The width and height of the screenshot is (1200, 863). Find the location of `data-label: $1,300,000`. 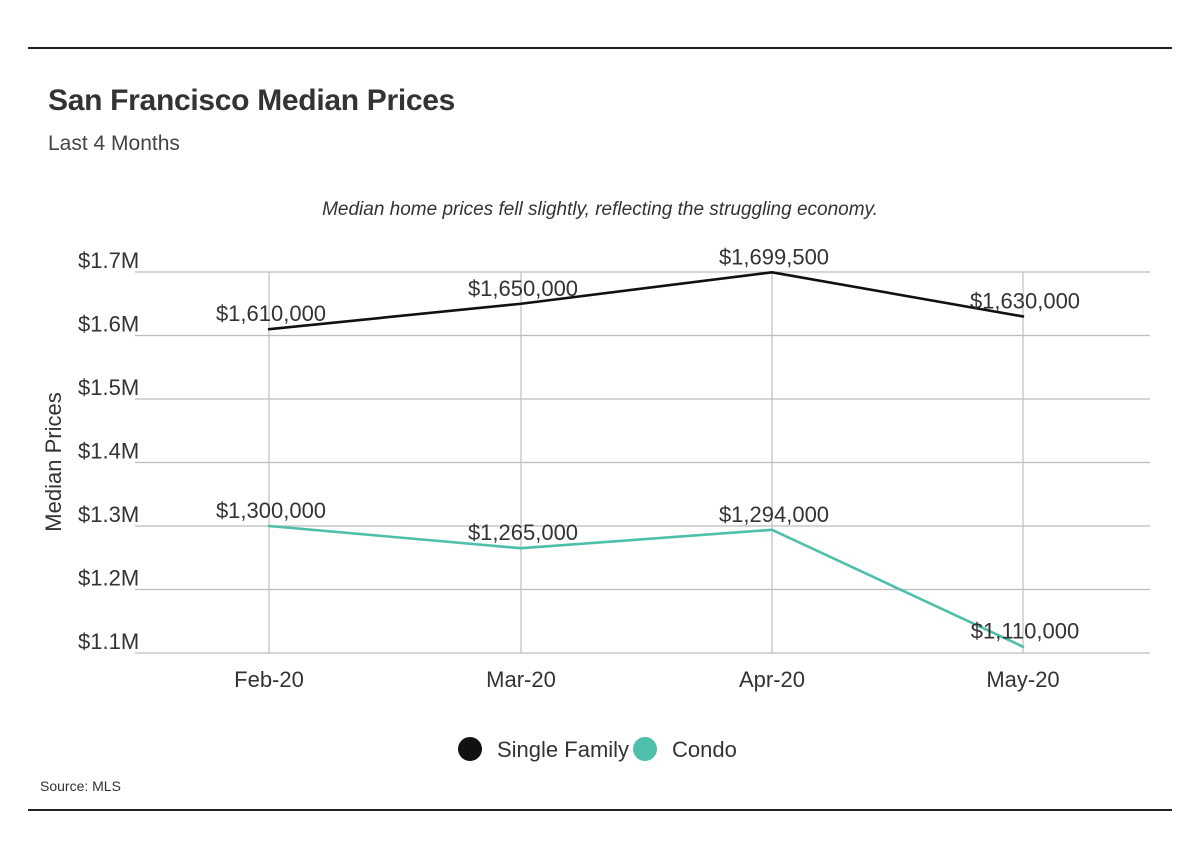

data-label: $1,300,000 is located at coordinates (271, 510).